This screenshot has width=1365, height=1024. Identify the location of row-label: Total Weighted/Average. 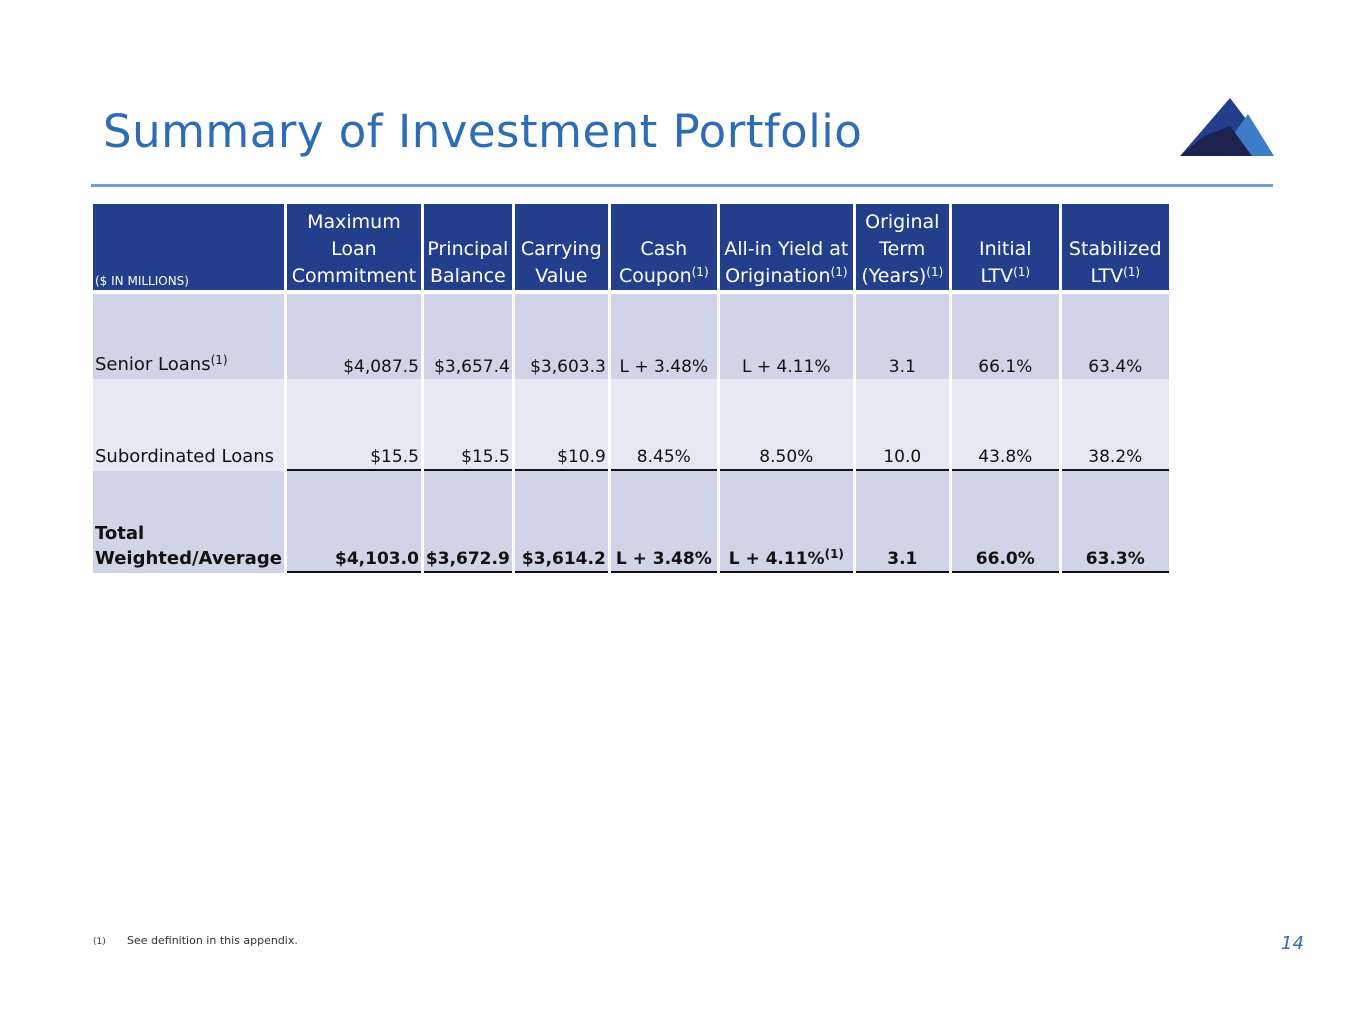
(188, 522).